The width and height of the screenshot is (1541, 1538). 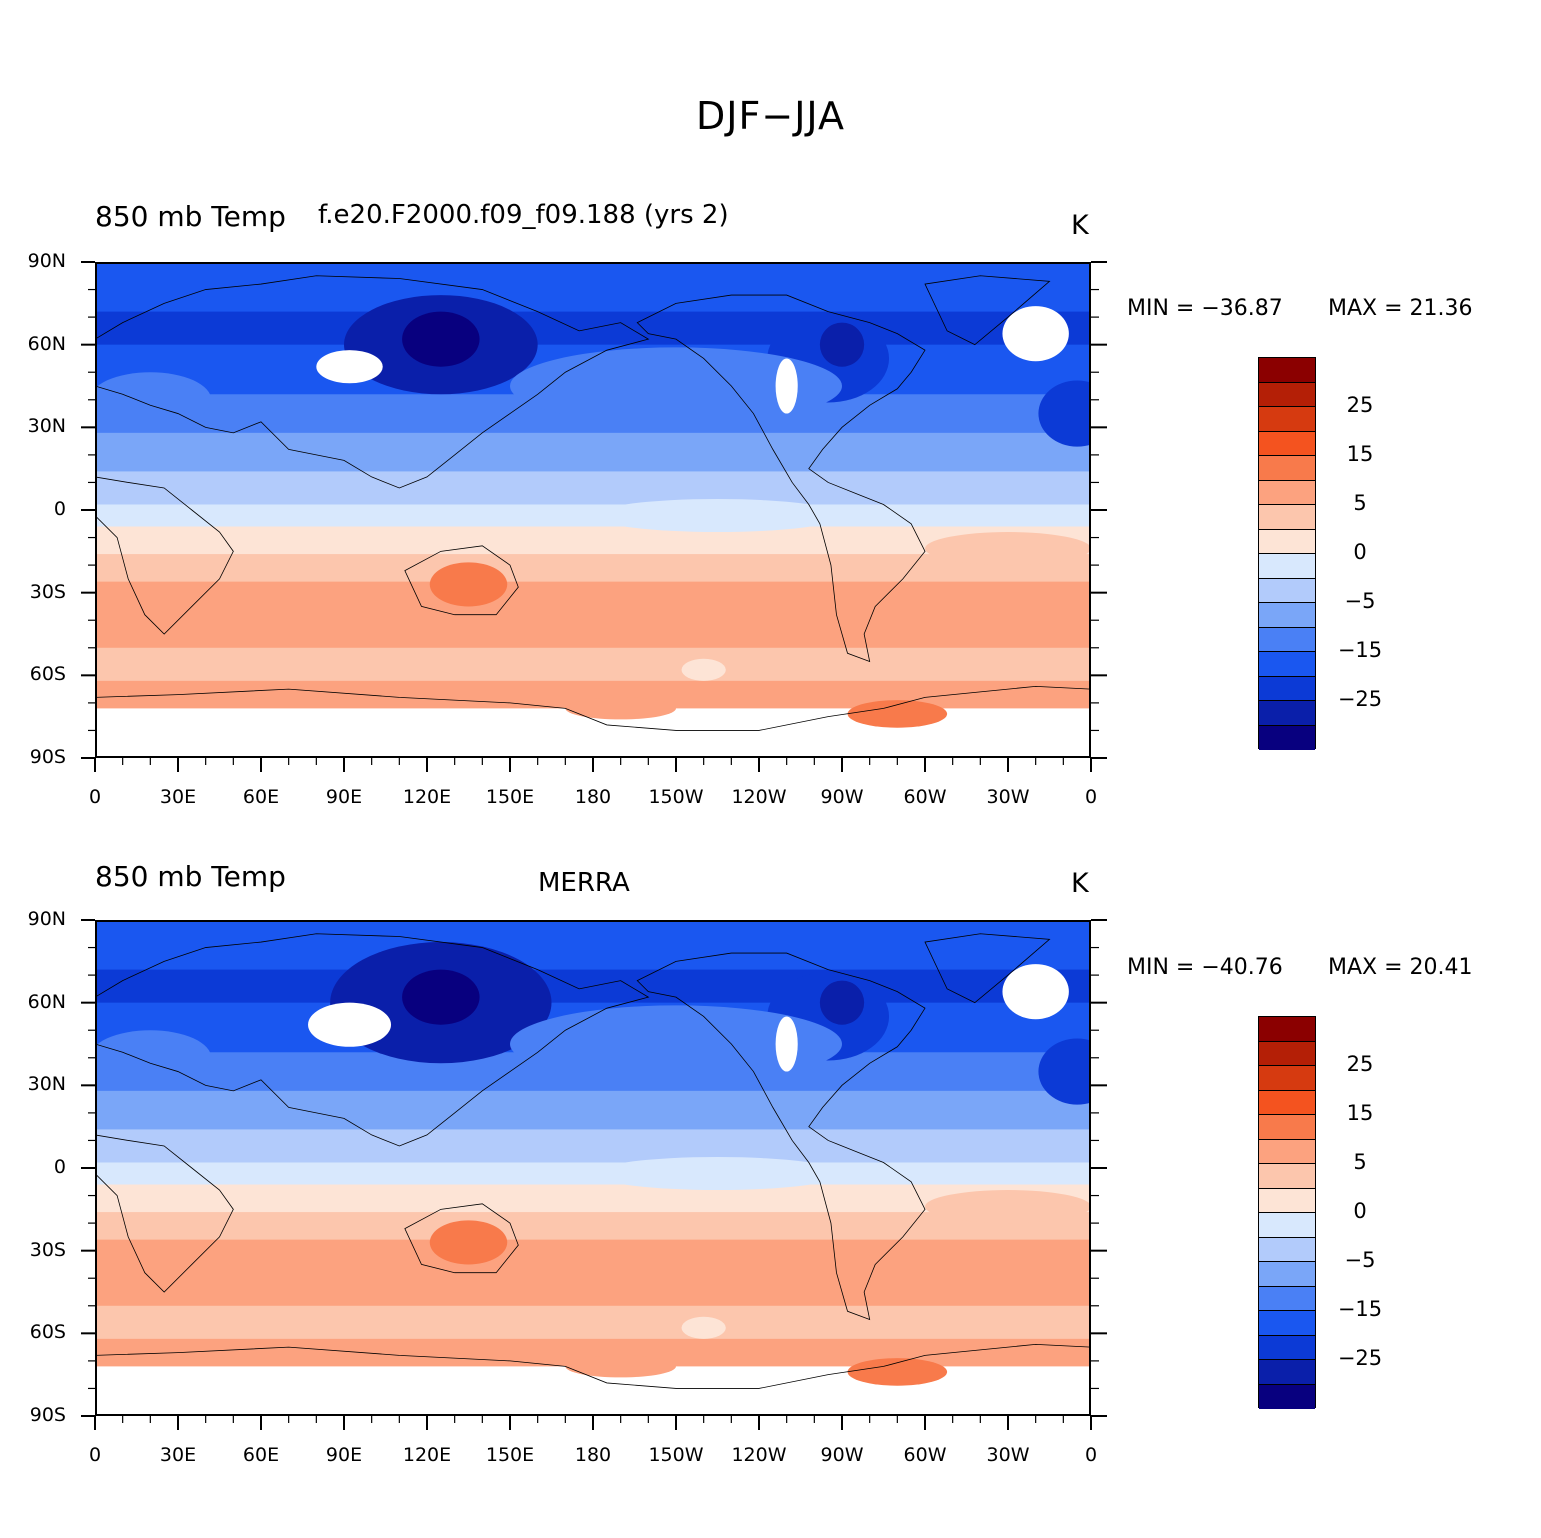 I want to click on panel2-left-title: 850 mb Temp, so click(x=190, y=876).